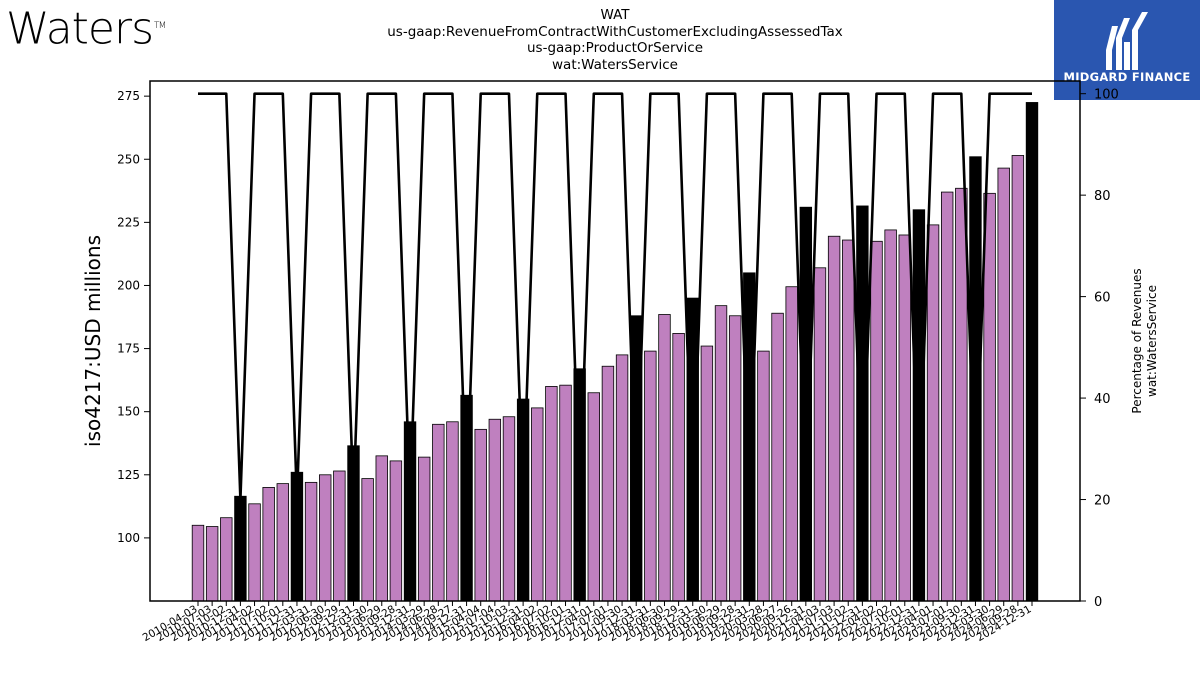 The image size is (1200, 675). Describe the element at coordinates (93, 341) in the screenshot. I see `y-axis-label: iso4217:USD millions` at that location.